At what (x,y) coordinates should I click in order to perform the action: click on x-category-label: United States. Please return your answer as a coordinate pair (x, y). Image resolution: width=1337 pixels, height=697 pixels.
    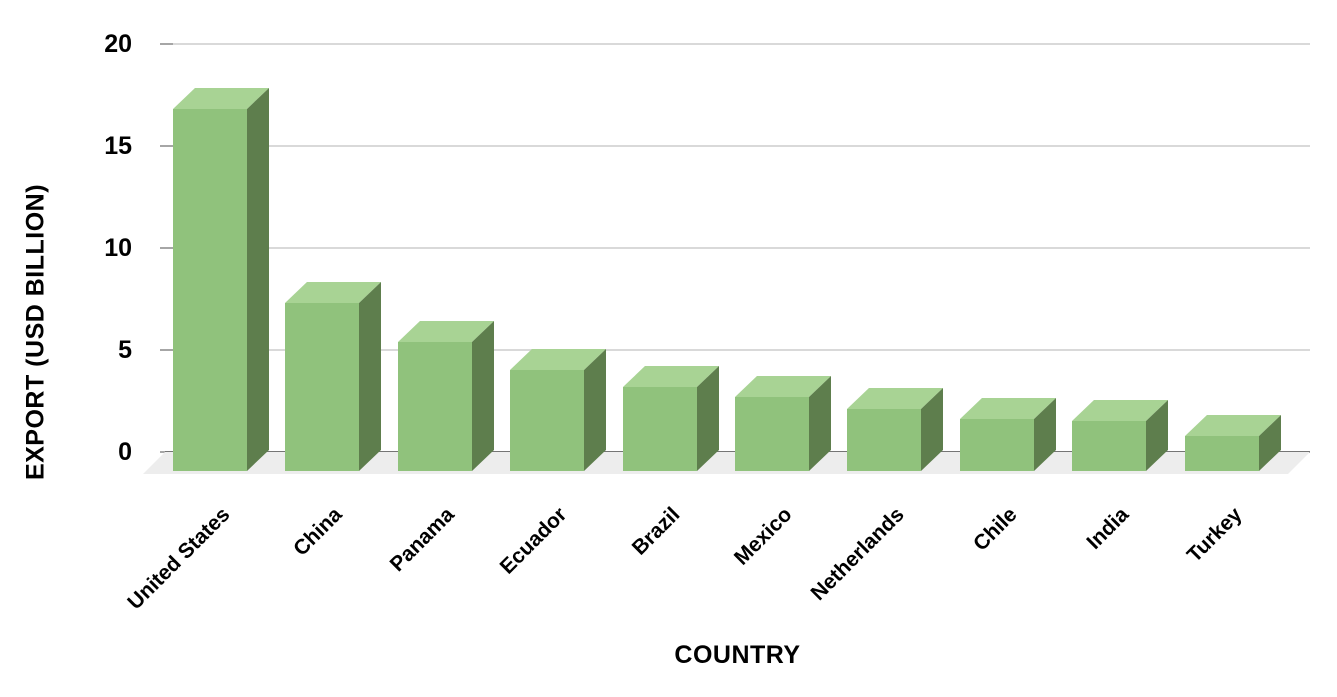
    Looking at the image, I should click on (179, 559).